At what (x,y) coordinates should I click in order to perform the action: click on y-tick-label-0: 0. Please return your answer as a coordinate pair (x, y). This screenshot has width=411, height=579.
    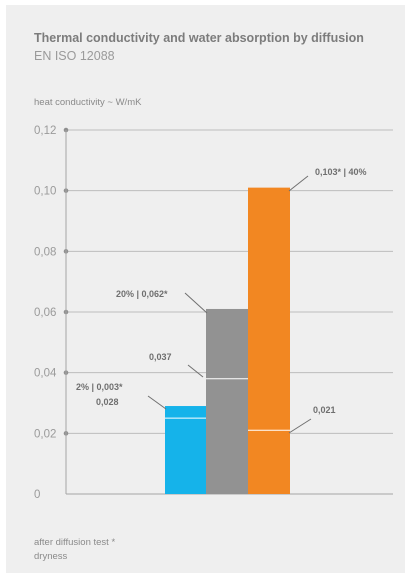
    Looking at the image, I should click on (37, 495).